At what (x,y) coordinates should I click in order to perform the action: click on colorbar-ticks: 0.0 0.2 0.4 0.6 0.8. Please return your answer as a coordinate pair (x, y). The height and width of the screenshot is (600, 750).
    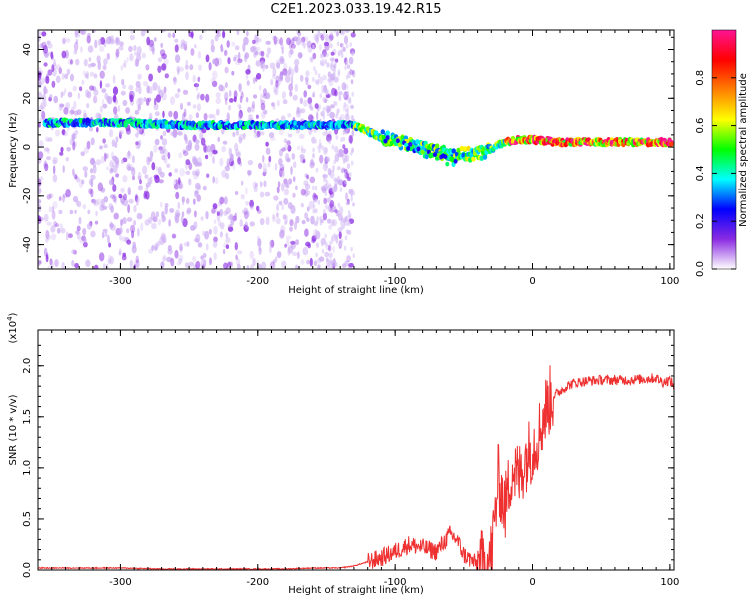
    Looking at the image, I should click on (715, 173).